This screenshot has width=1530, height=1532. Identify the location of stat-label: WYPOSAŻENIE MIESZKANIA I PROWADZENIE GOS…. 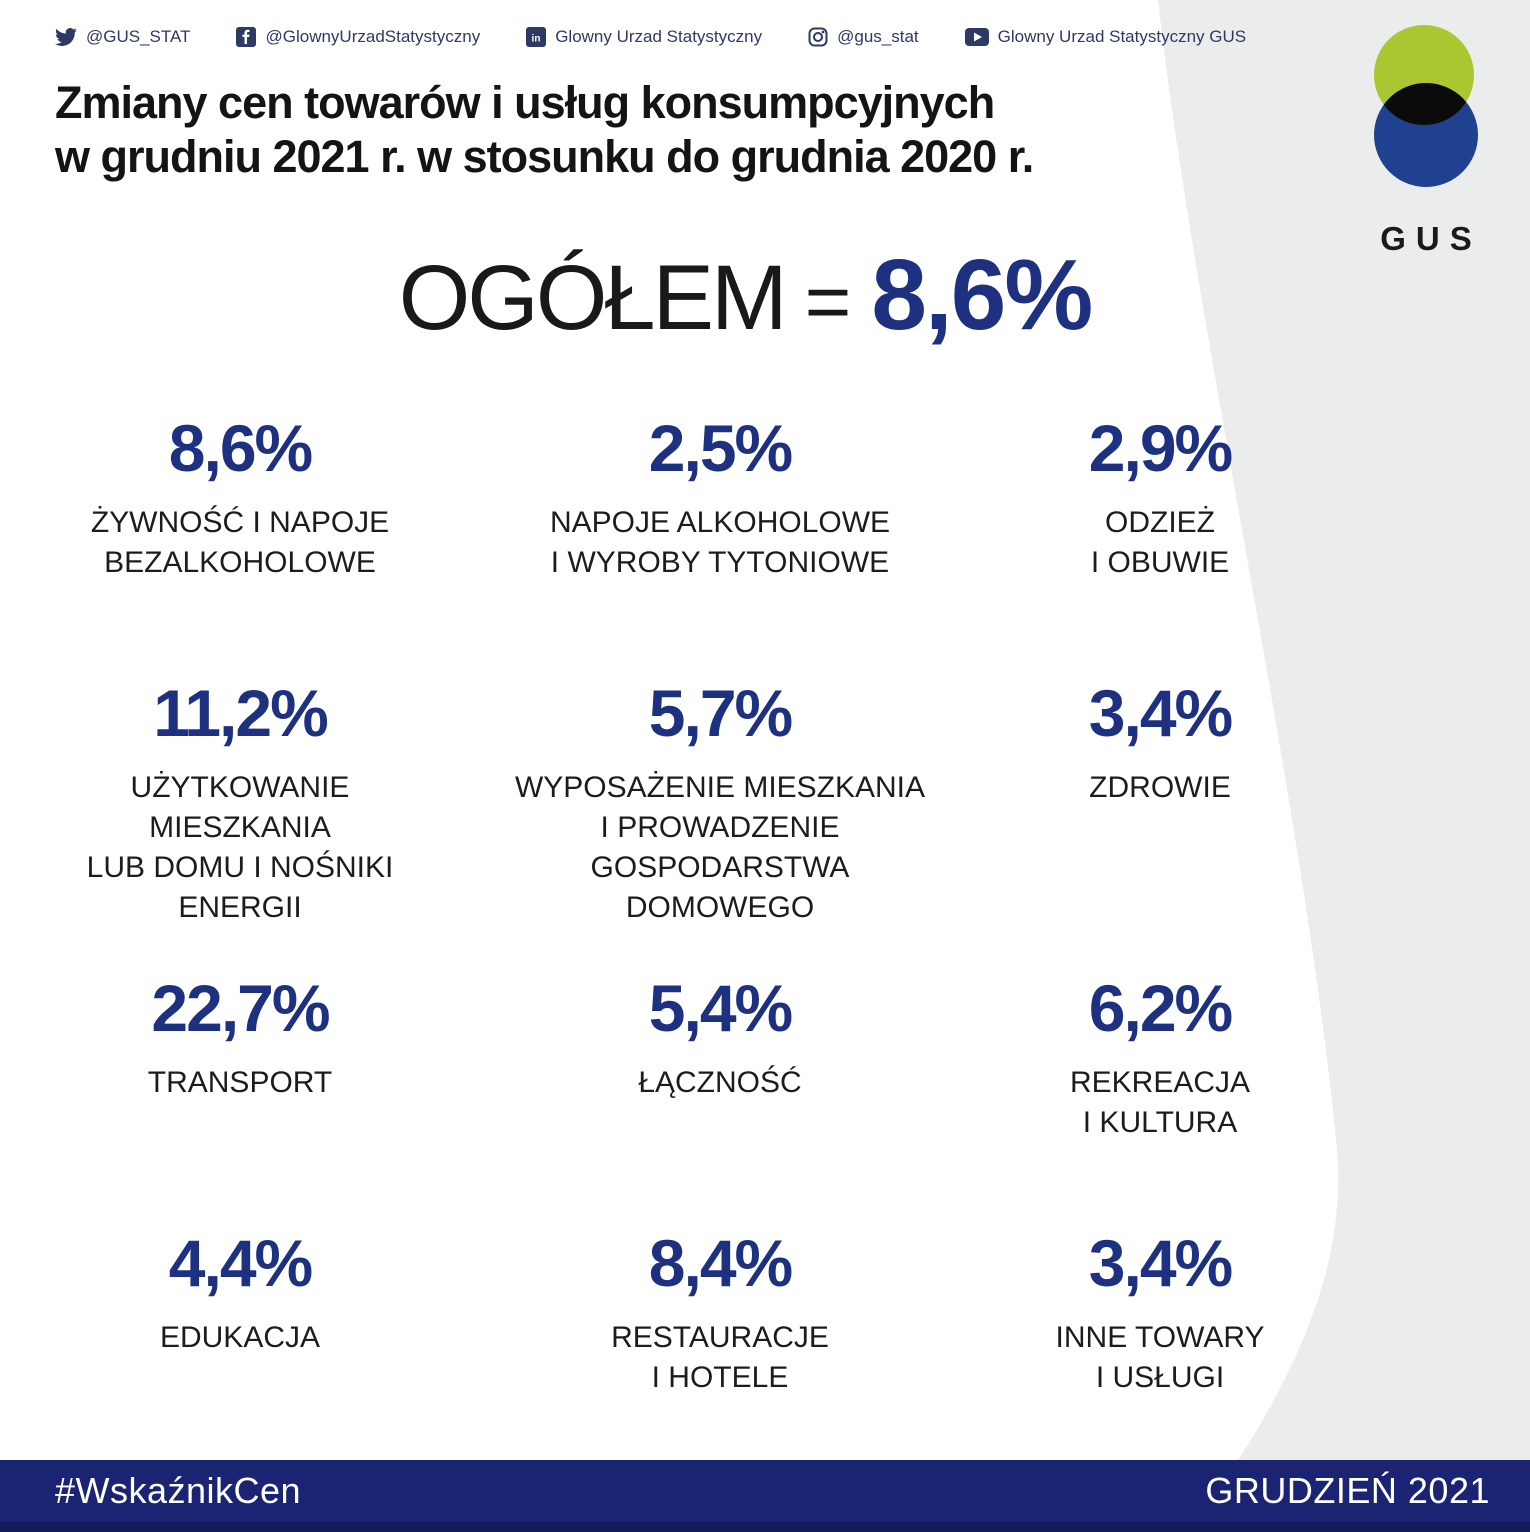
(720, 847).